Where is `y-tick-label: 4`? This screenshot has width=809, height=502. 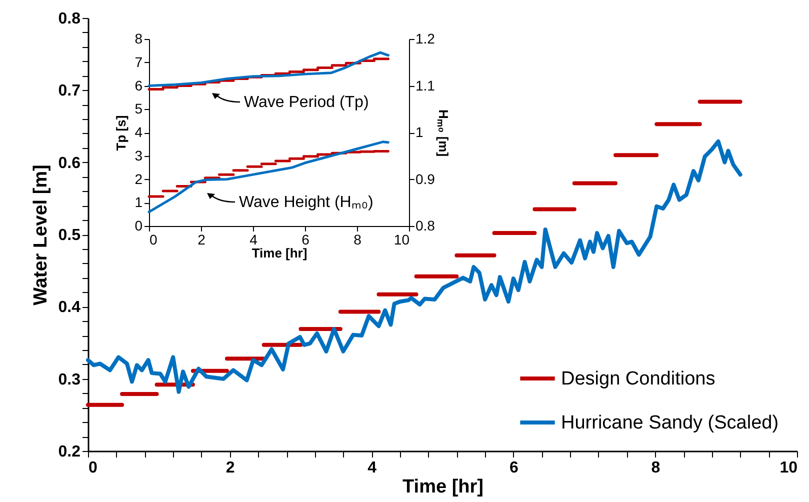
y-tick-label: 4 is located at coordinates (138, 132).